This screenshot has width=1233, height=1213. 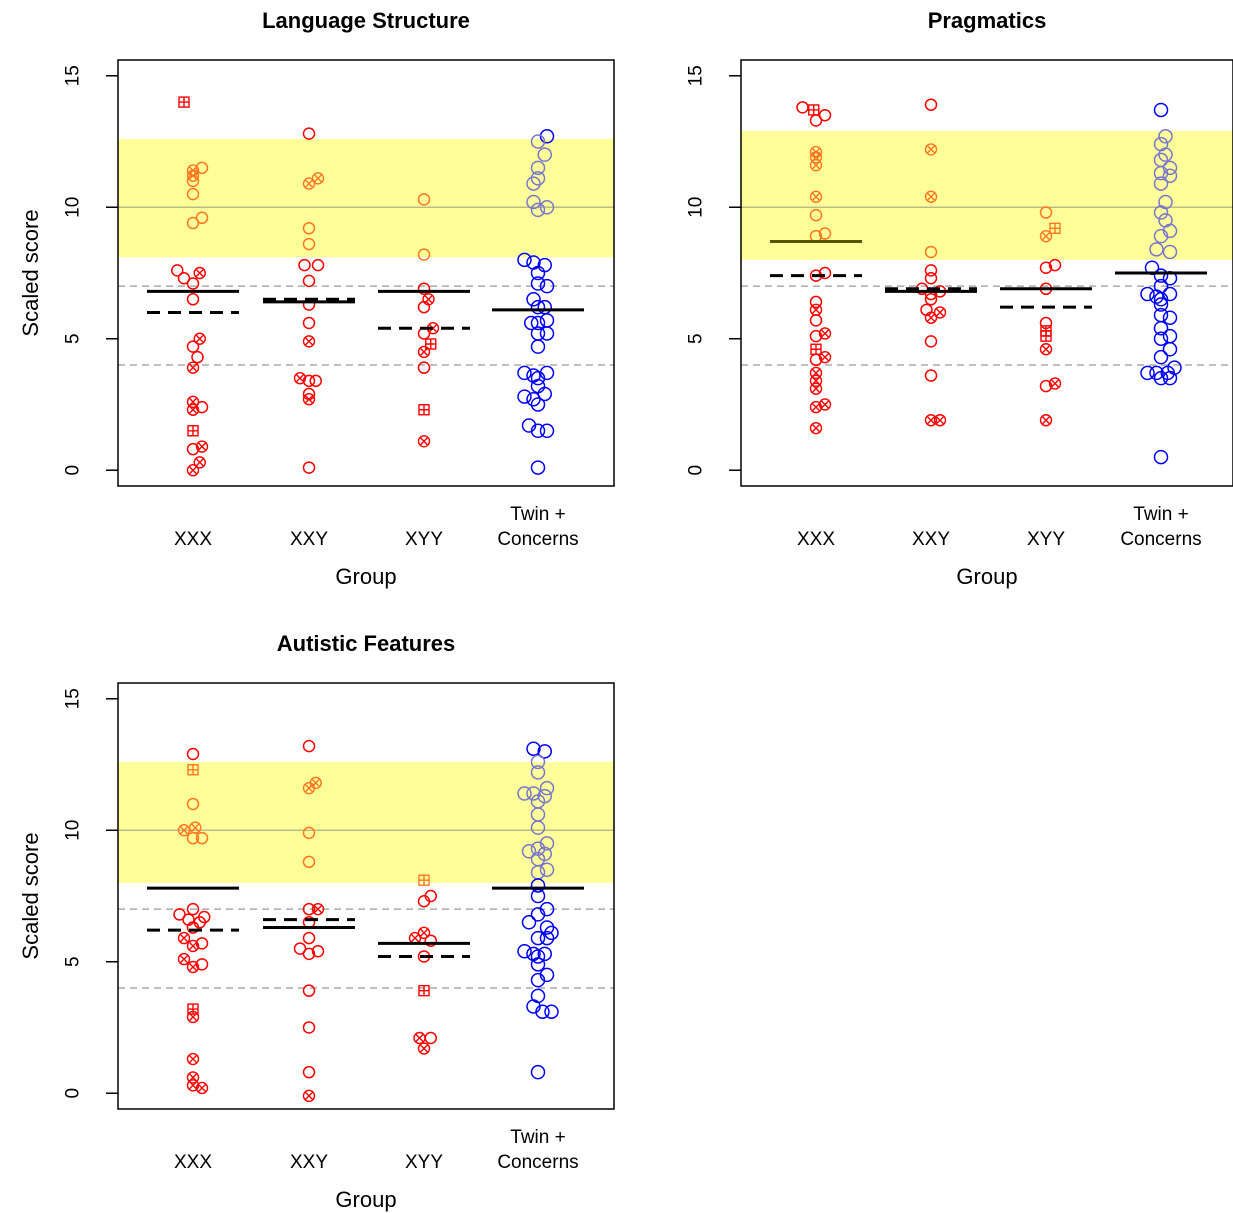 What do you see at coordinates (366, 198) in the screenshot?
I see `typical-range-band` at bounding box center [366, 198].